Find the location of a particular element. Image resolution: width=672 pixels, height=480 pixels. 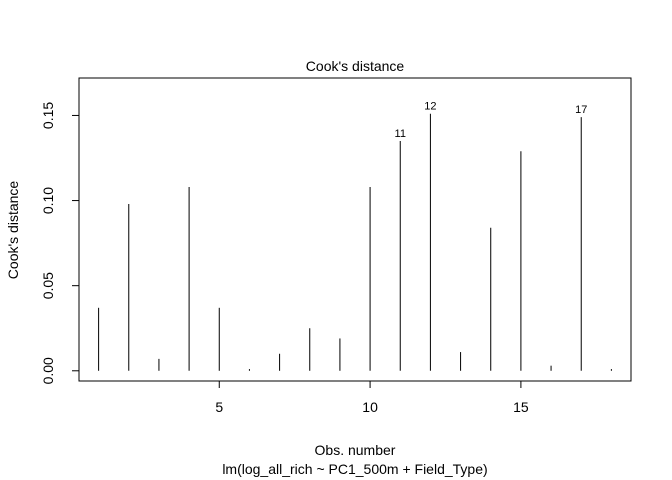

x-tick-label: 10 is located at coordinates (370, 407).